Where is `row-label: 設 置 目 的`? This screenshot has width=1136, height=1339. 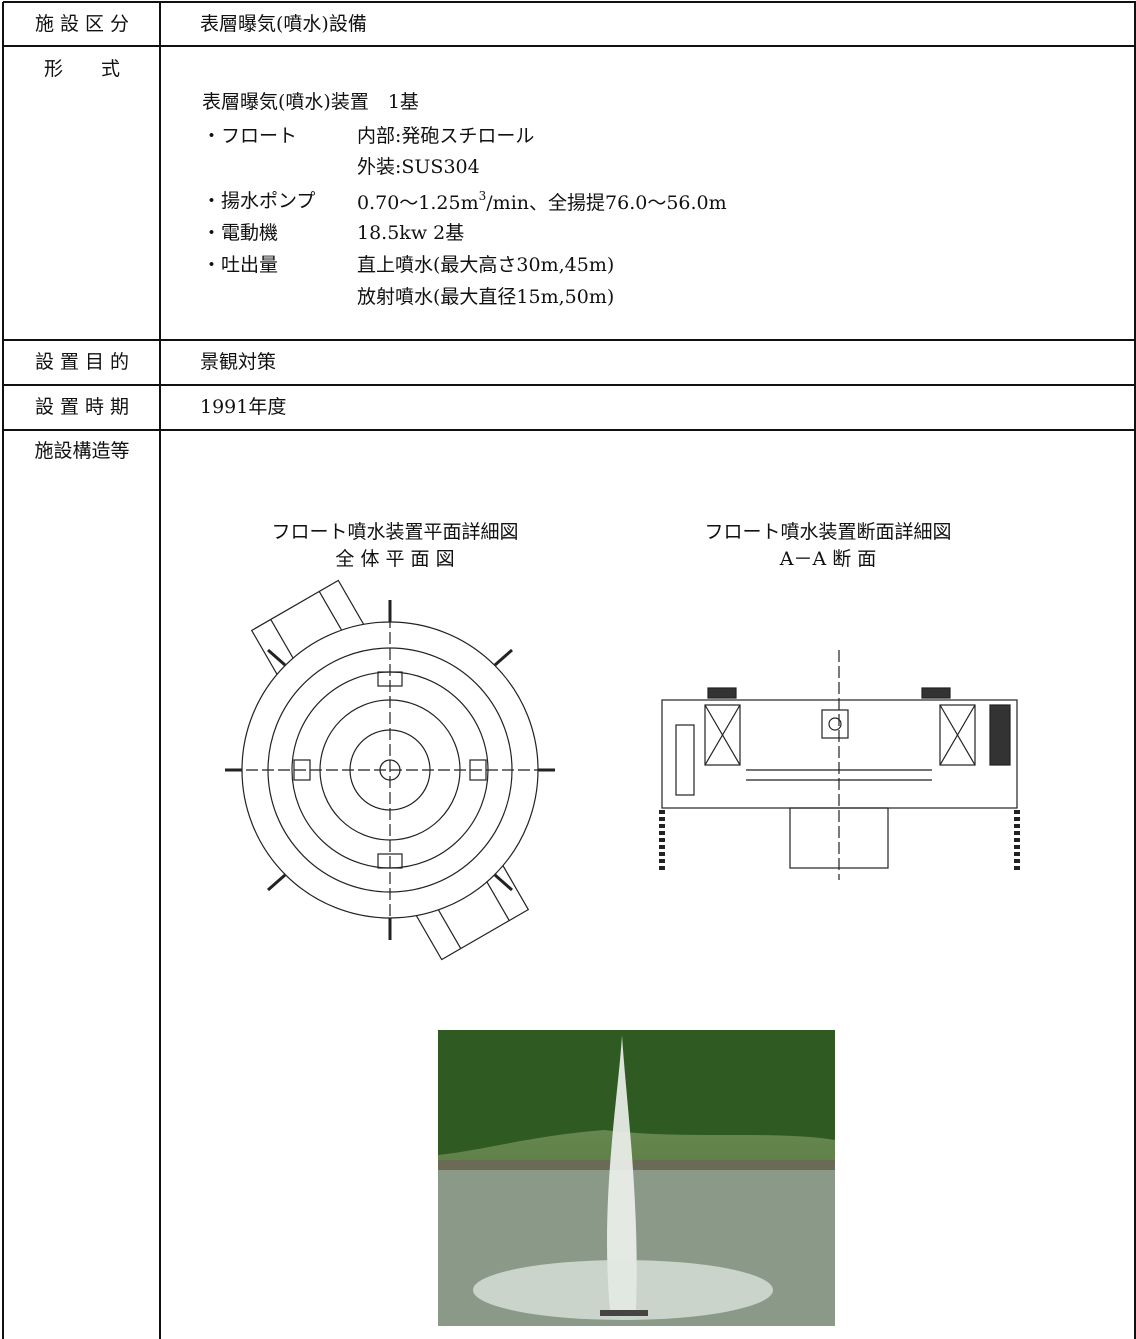
row-label: 設 置 目 的 is located at coordinates (82, 362).